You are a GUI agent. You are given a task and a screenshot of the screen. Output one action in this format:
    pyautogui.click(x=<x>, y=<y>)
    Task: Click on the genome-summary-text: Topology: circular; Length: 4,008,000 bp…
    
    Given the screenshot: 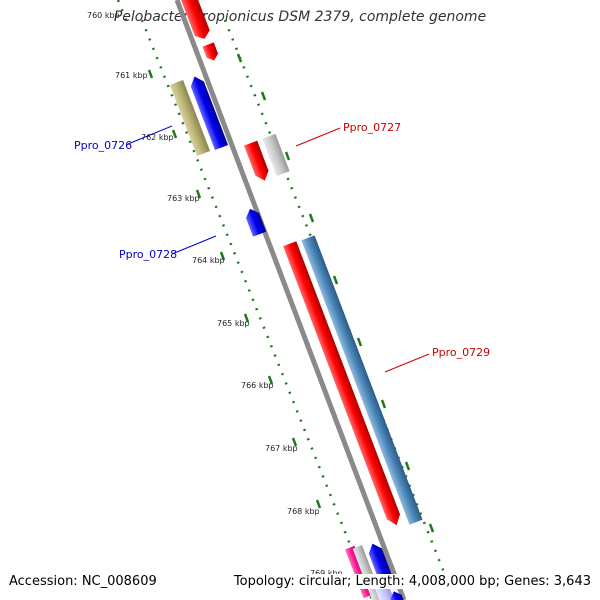 What is the action you would take?
    pyautogui.click(x=412, y=581)
    